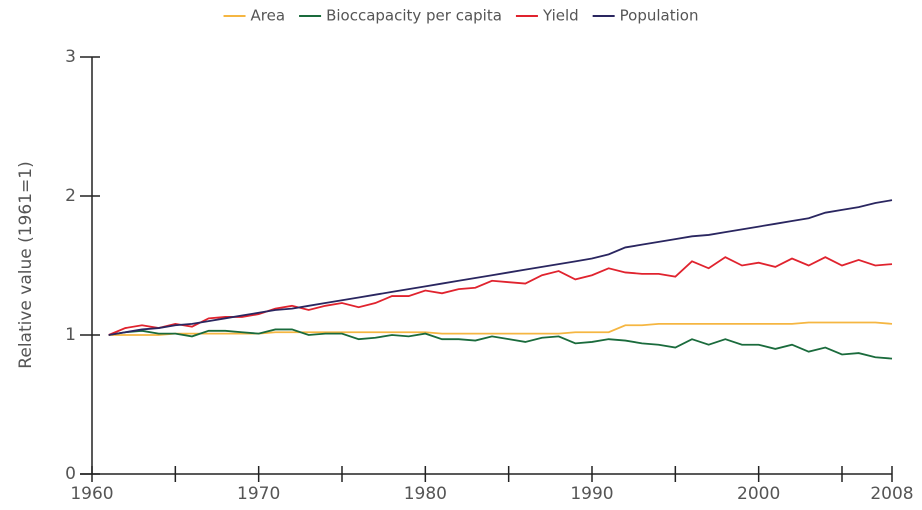  Describe the element at coordinates (414, 16) in the screenshot. I see `legend-label: Bioccapacity per capita` at that location.